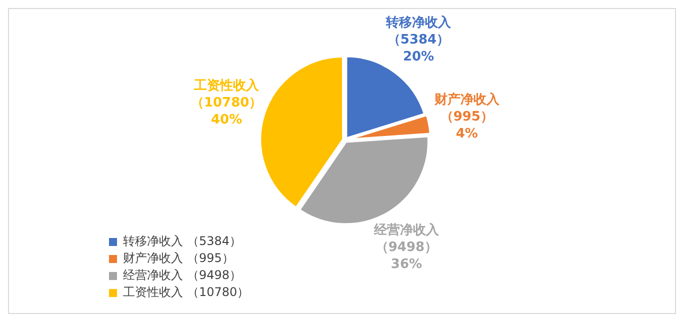  I want to click on slice-label: 工资性收入, so click(226, 86).